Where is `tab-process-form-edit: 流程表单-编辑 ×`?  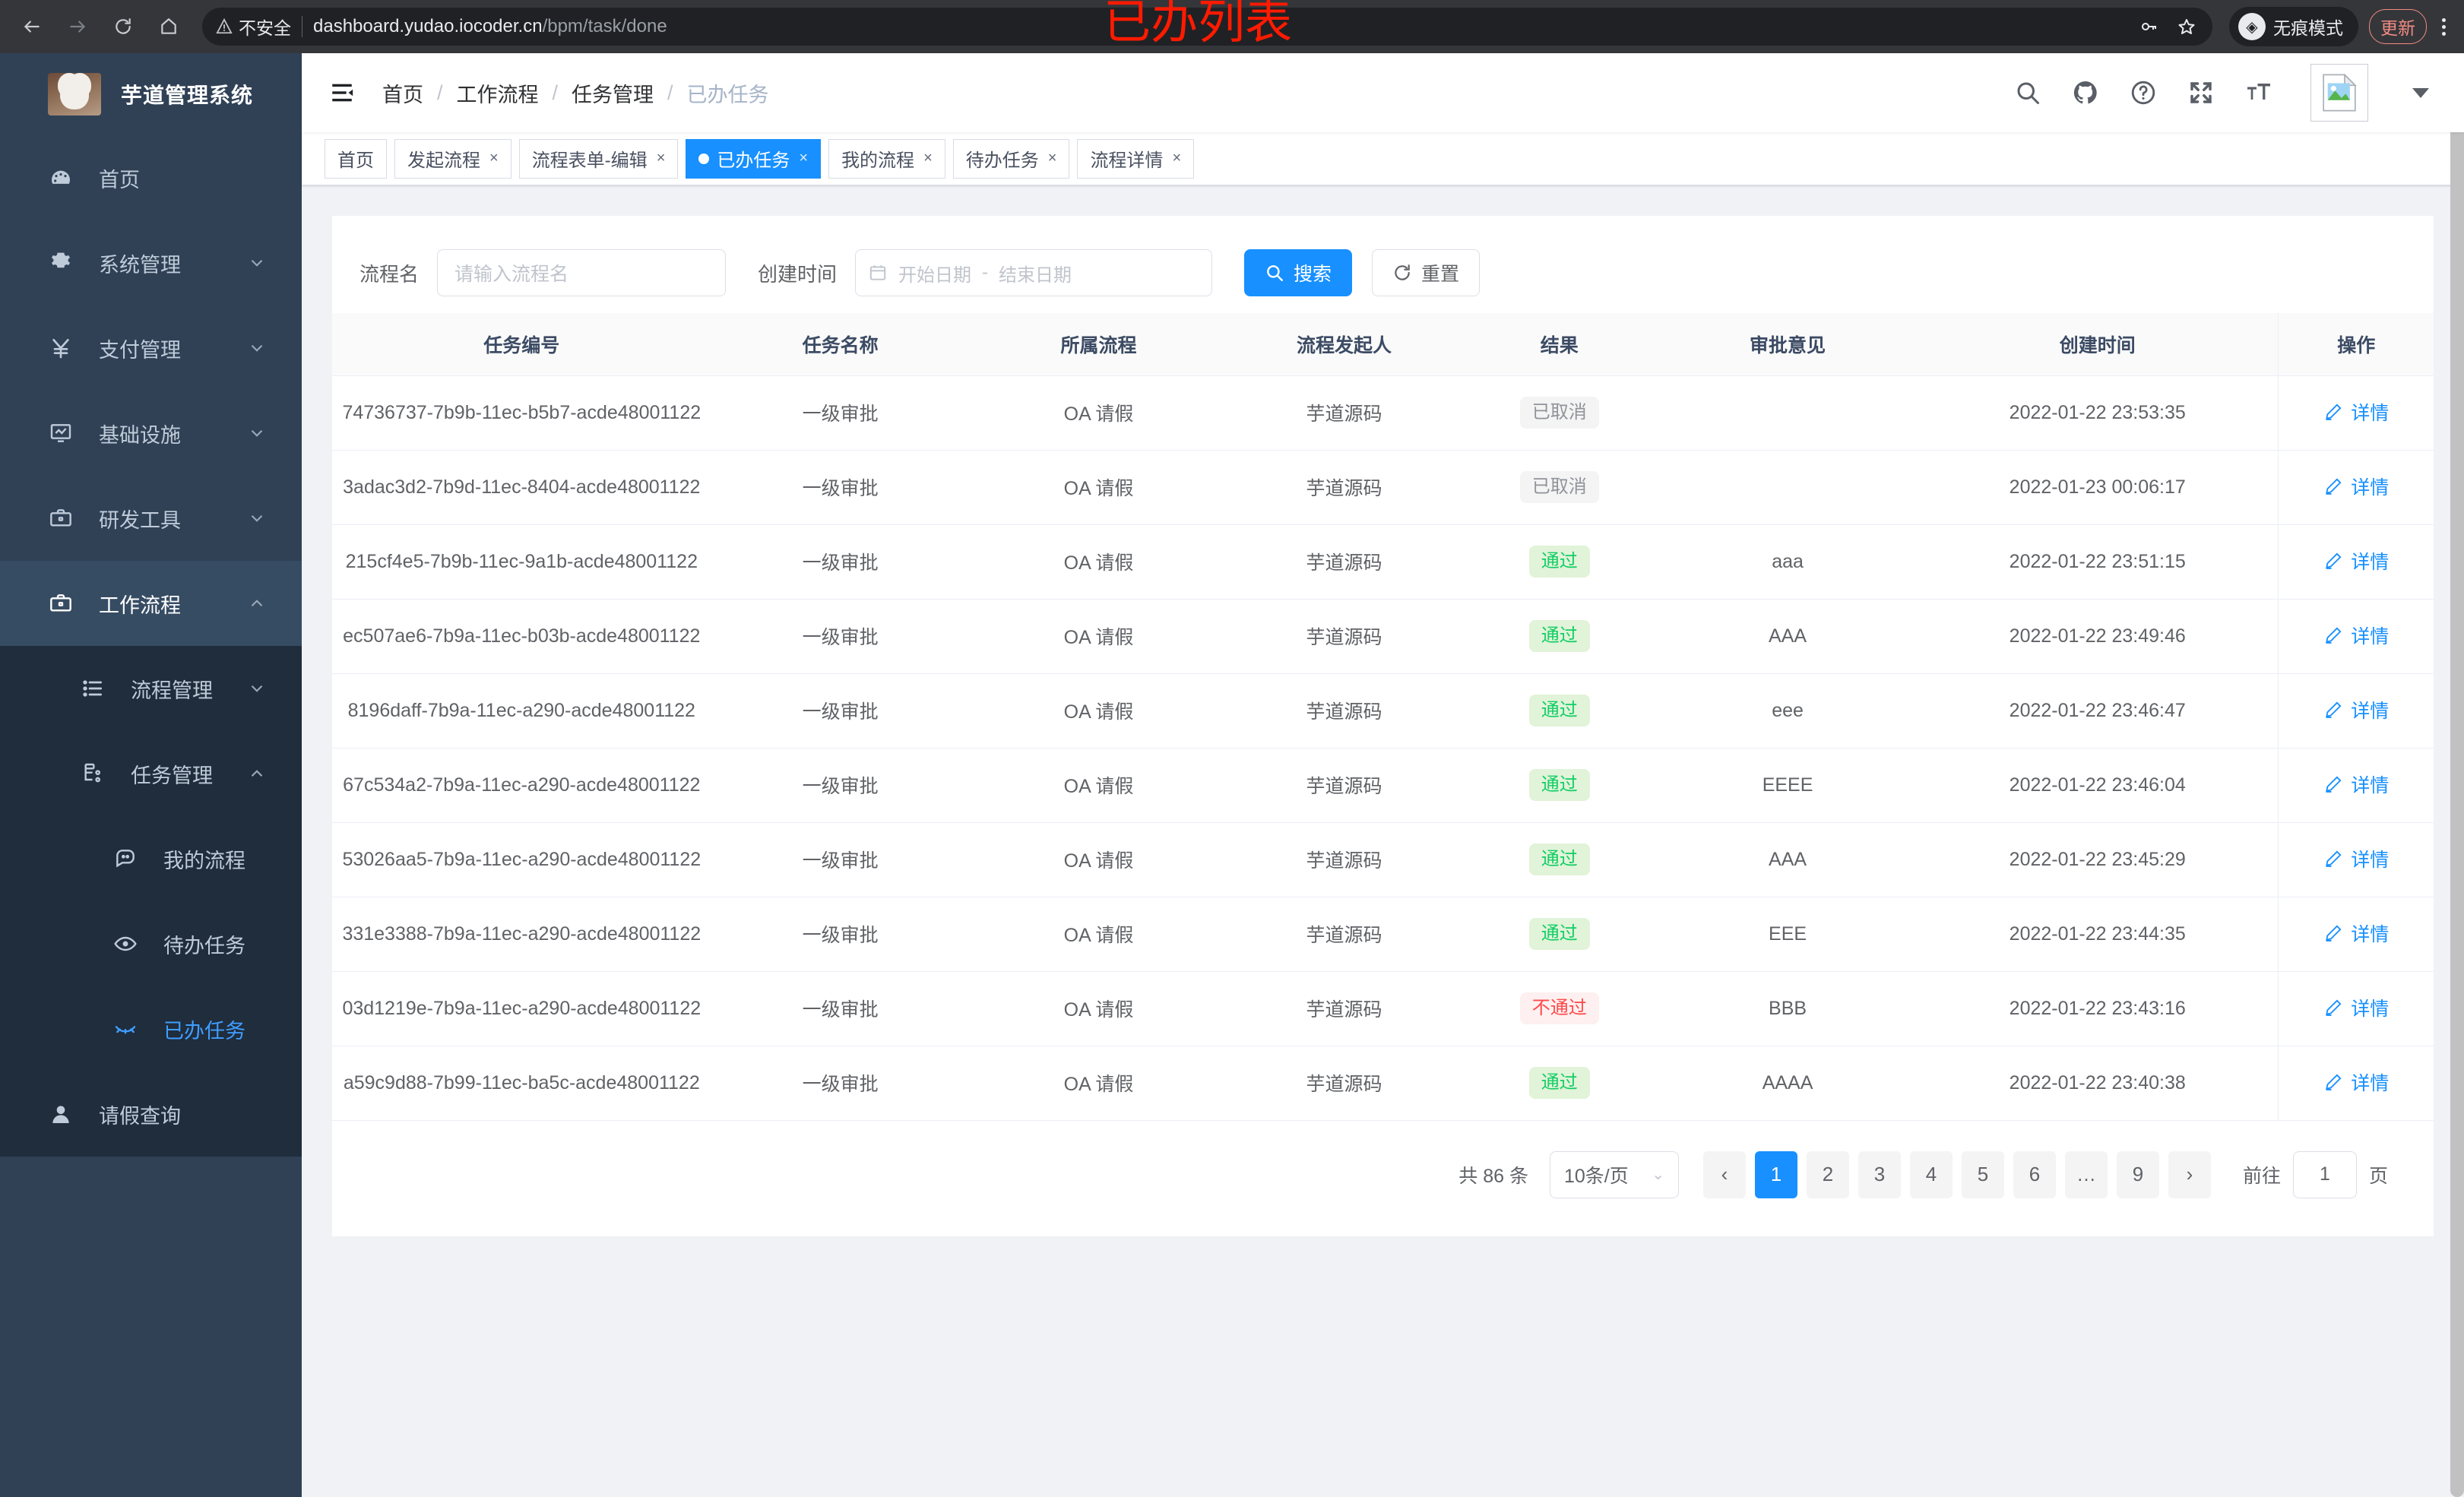
tab-process-form-edit: 流程表单-编辑 × is located at coordinates (598, 158).